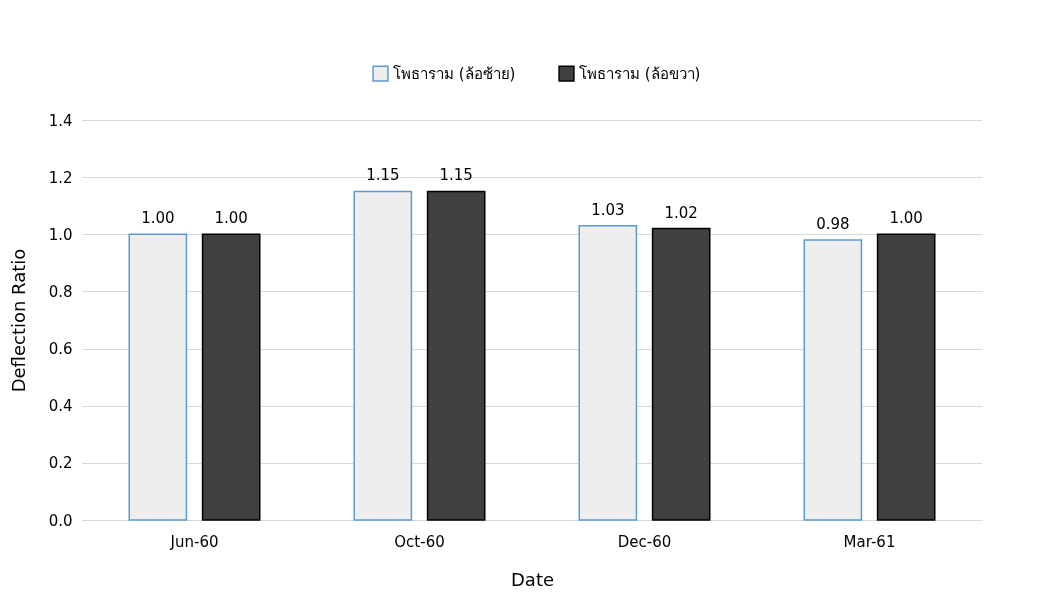 This screenshot has width=1051, height=613. What do you see at coordinates (60, 406) in the screenshot?
I see `y-tick-label: 0.4` at bounding box center [60, 406].